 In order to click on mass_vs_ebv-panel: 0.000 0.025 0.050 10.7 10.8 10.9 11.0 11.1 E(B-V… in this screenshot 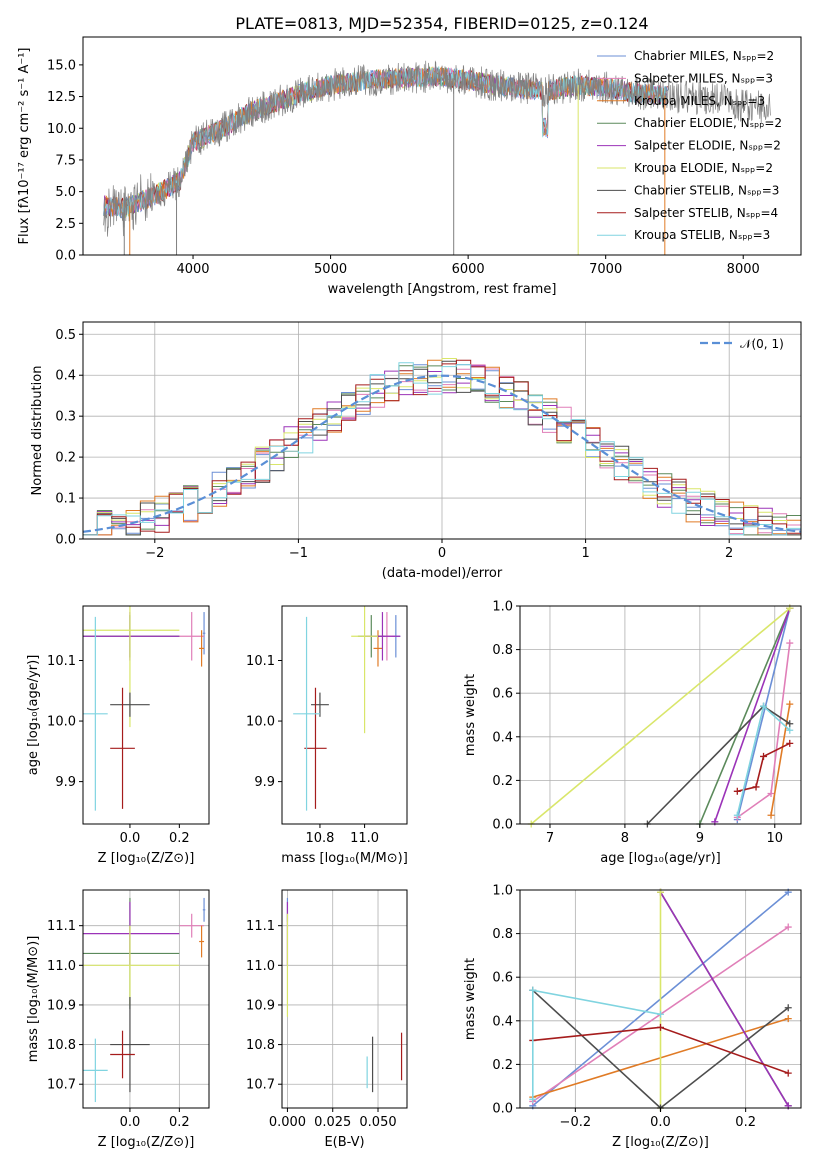, I will do `click(327, 1019)`.